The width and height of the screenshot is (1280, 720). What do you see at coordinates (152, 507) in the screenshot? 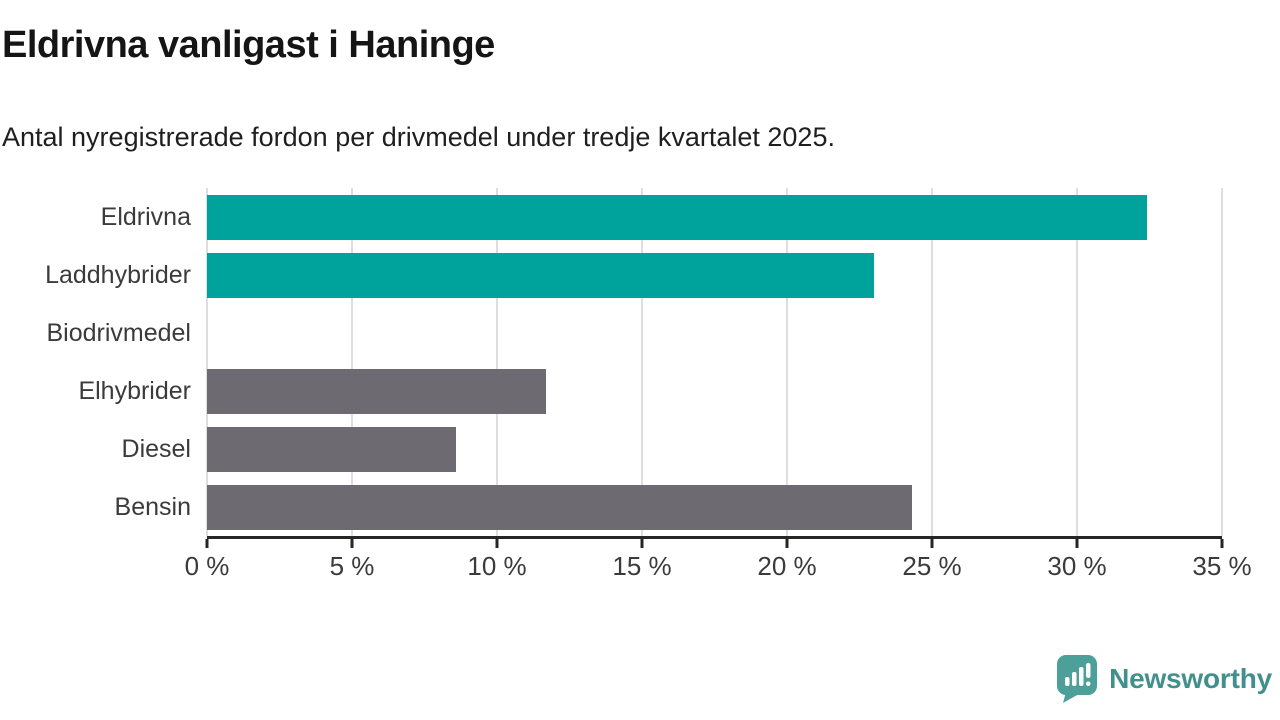
I see `category-label-bensin: Bensin` at bounding box center [152, 507].